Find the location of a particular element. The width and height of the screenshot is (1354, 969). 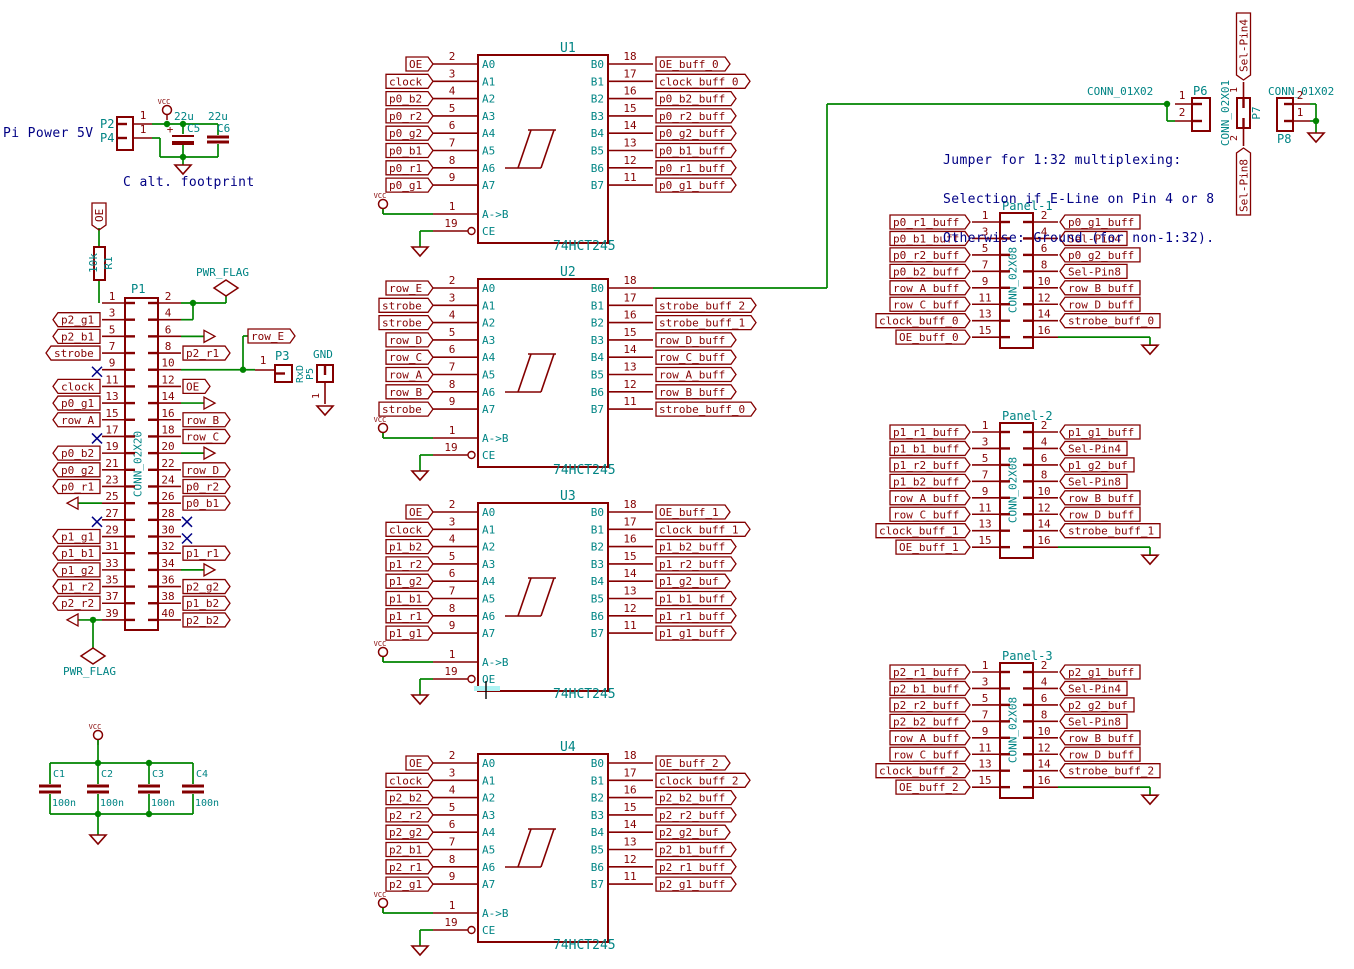

global-label-row_B is located at coordinates (409, 392).